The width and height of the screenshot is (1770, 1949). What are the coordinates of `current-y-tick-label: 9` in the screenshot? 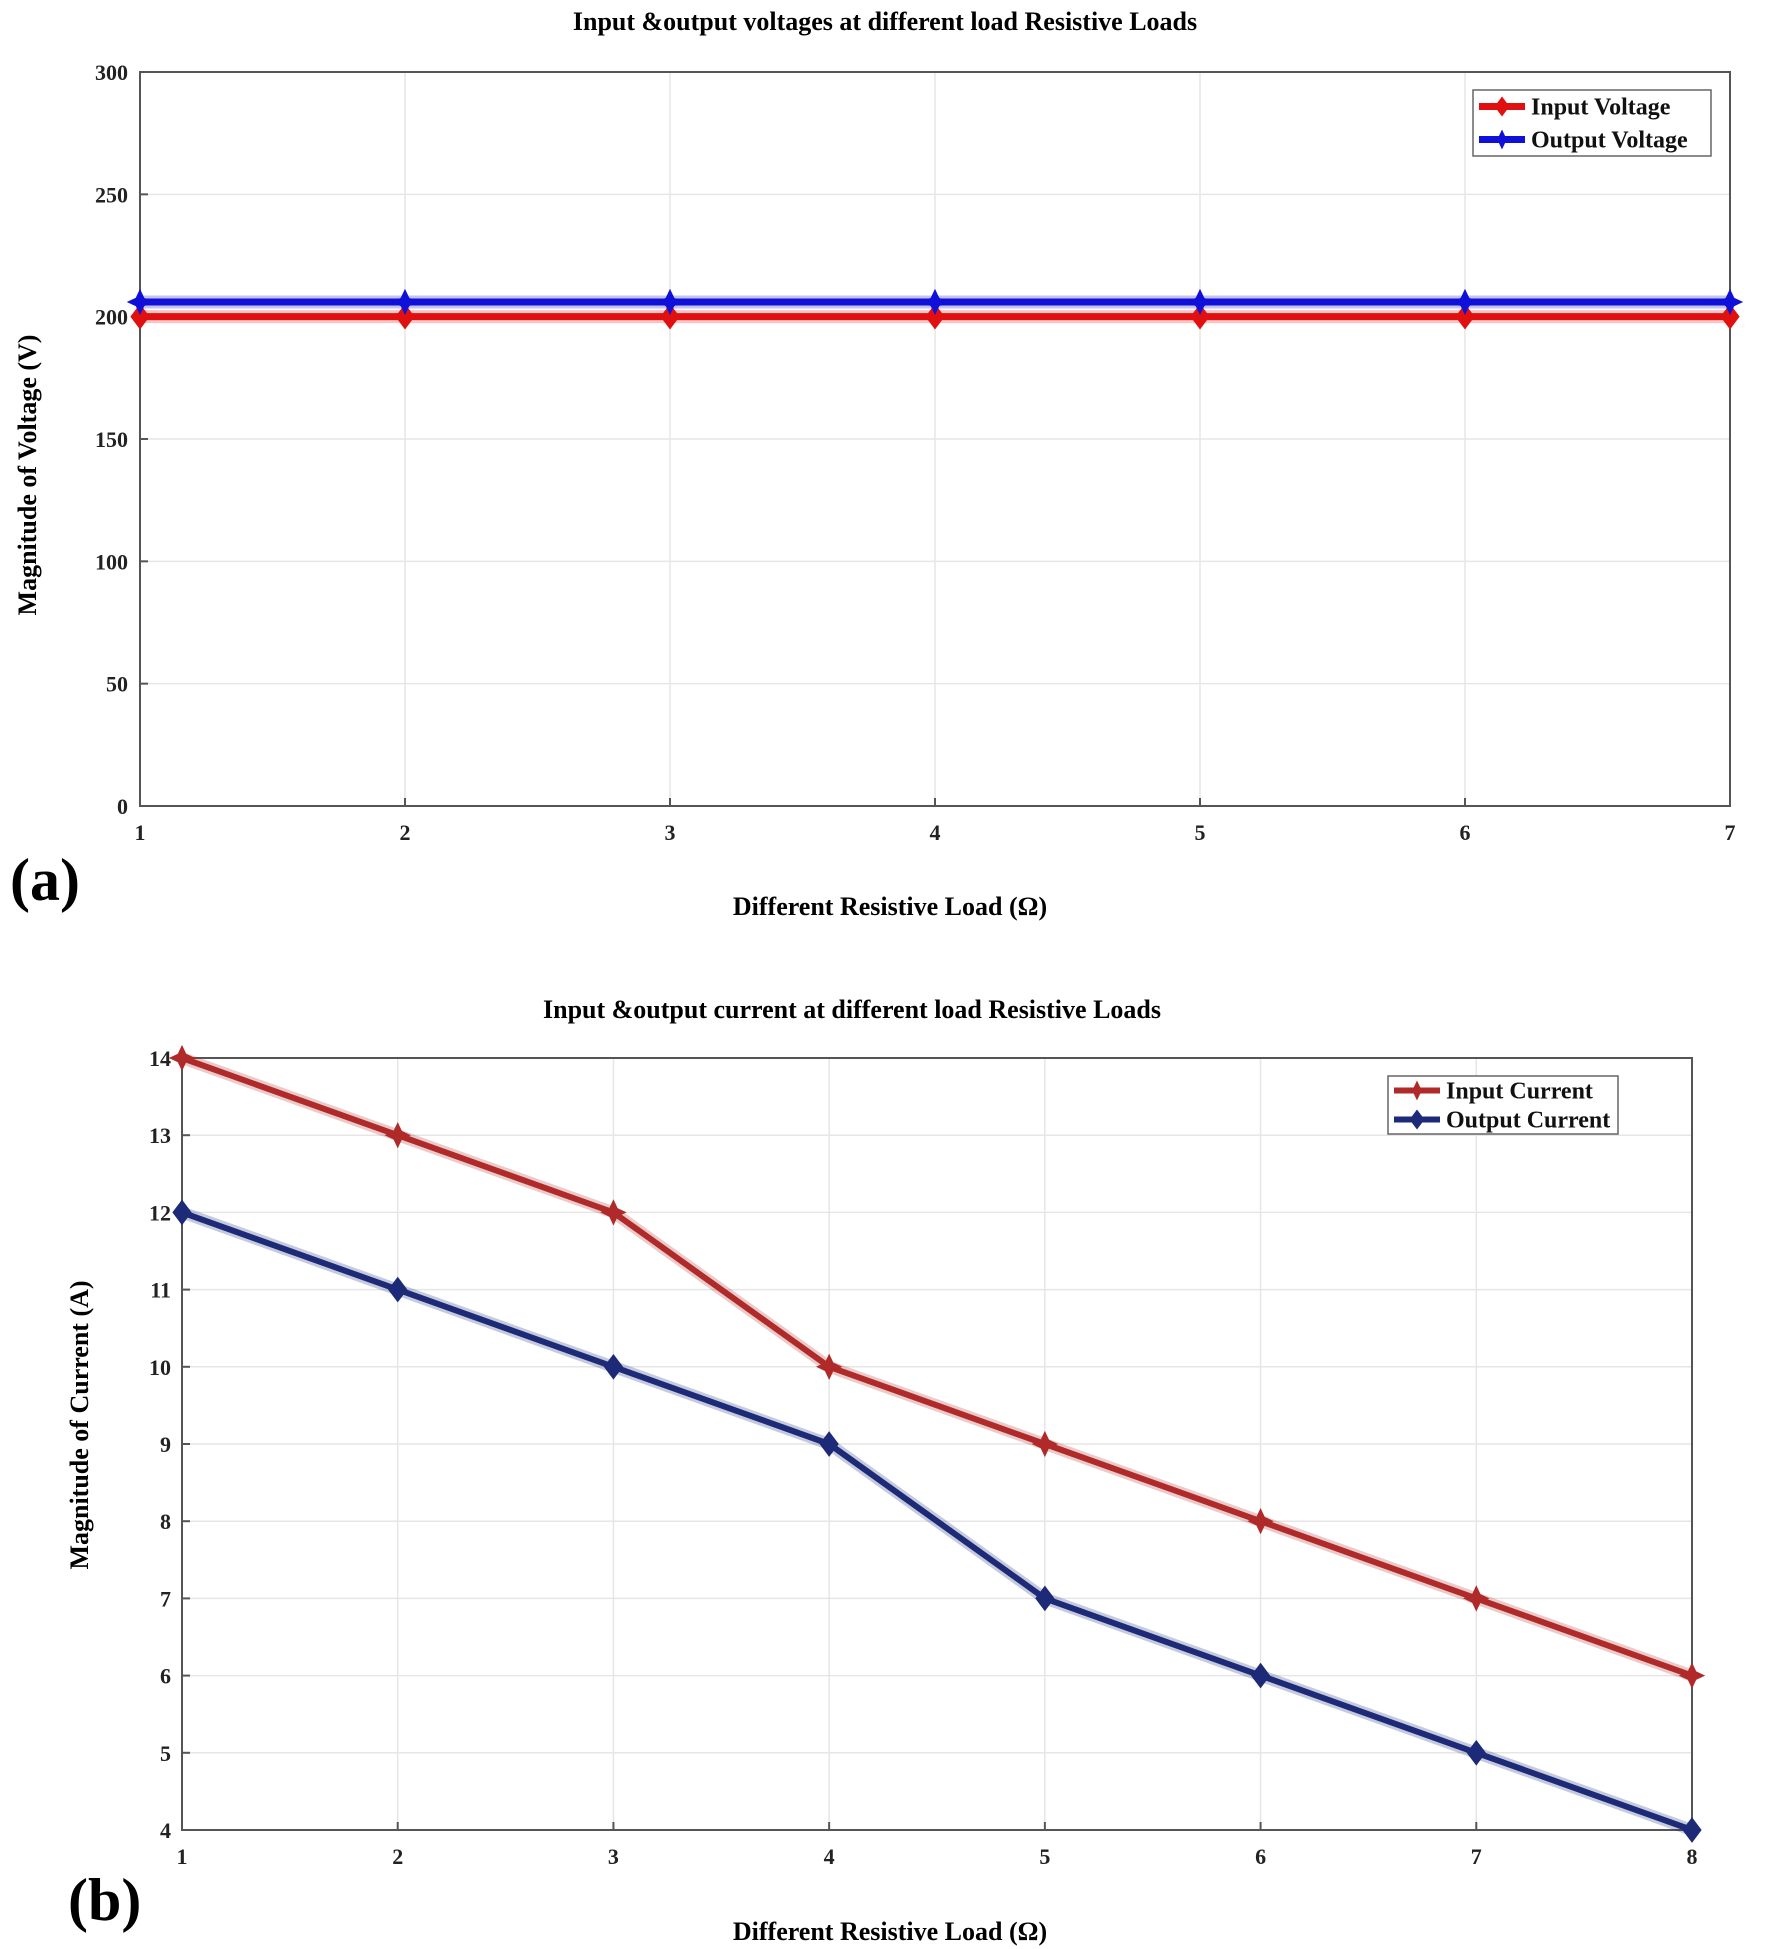 It's located at (165, 1444).